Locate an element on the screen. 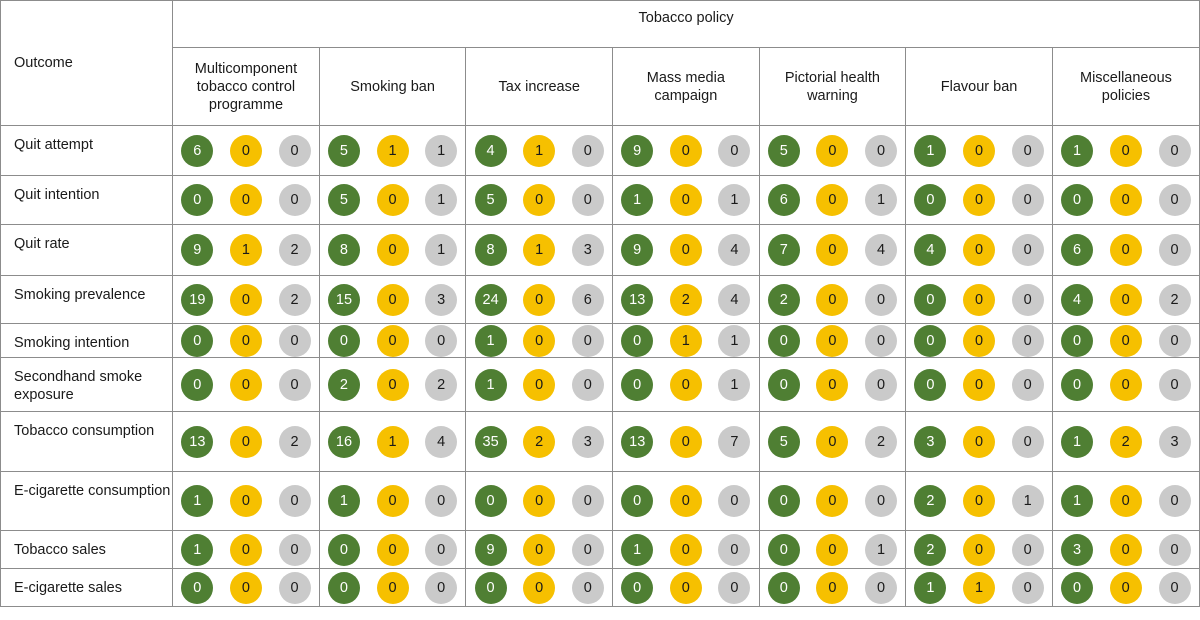  count-cell: 6 is located at coordinates (588, 299).